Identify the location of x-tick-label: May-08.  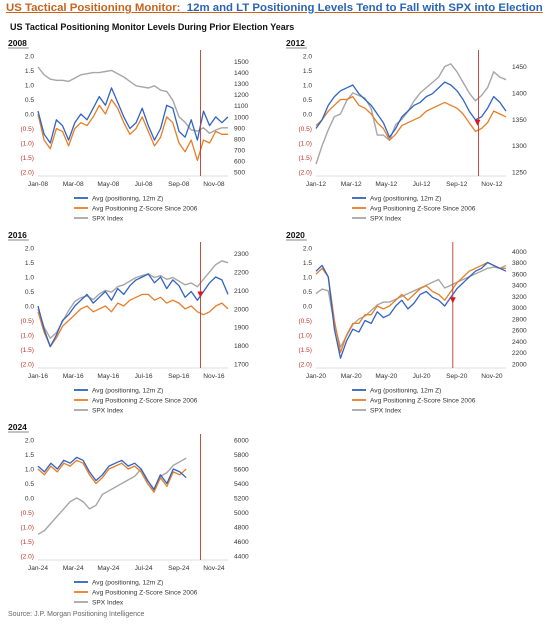
(108, 184).